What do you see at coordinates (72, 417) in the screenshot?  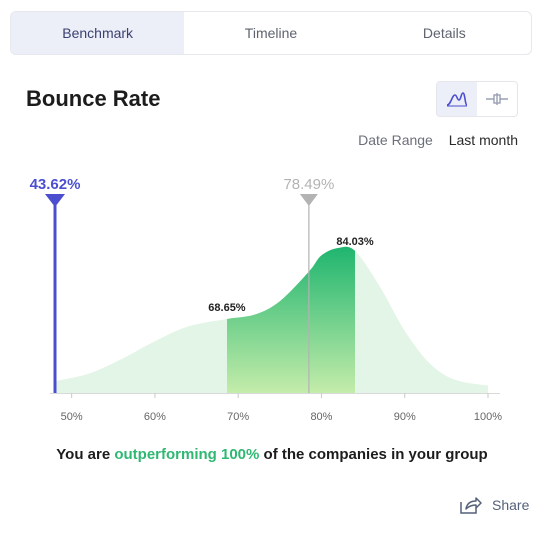 I see `x-tick-label: 50%` at bounding box center [72, 417].